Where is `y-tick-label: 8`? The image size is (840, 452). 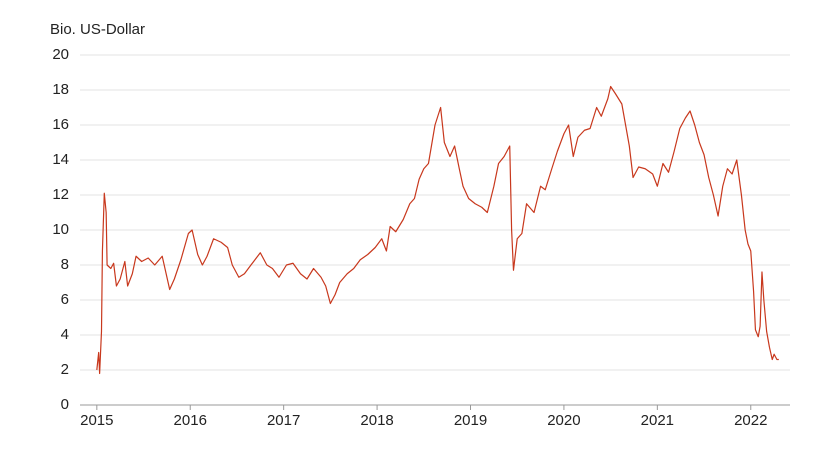 y-tick-label: 8 is located at coordinates (65, 264).